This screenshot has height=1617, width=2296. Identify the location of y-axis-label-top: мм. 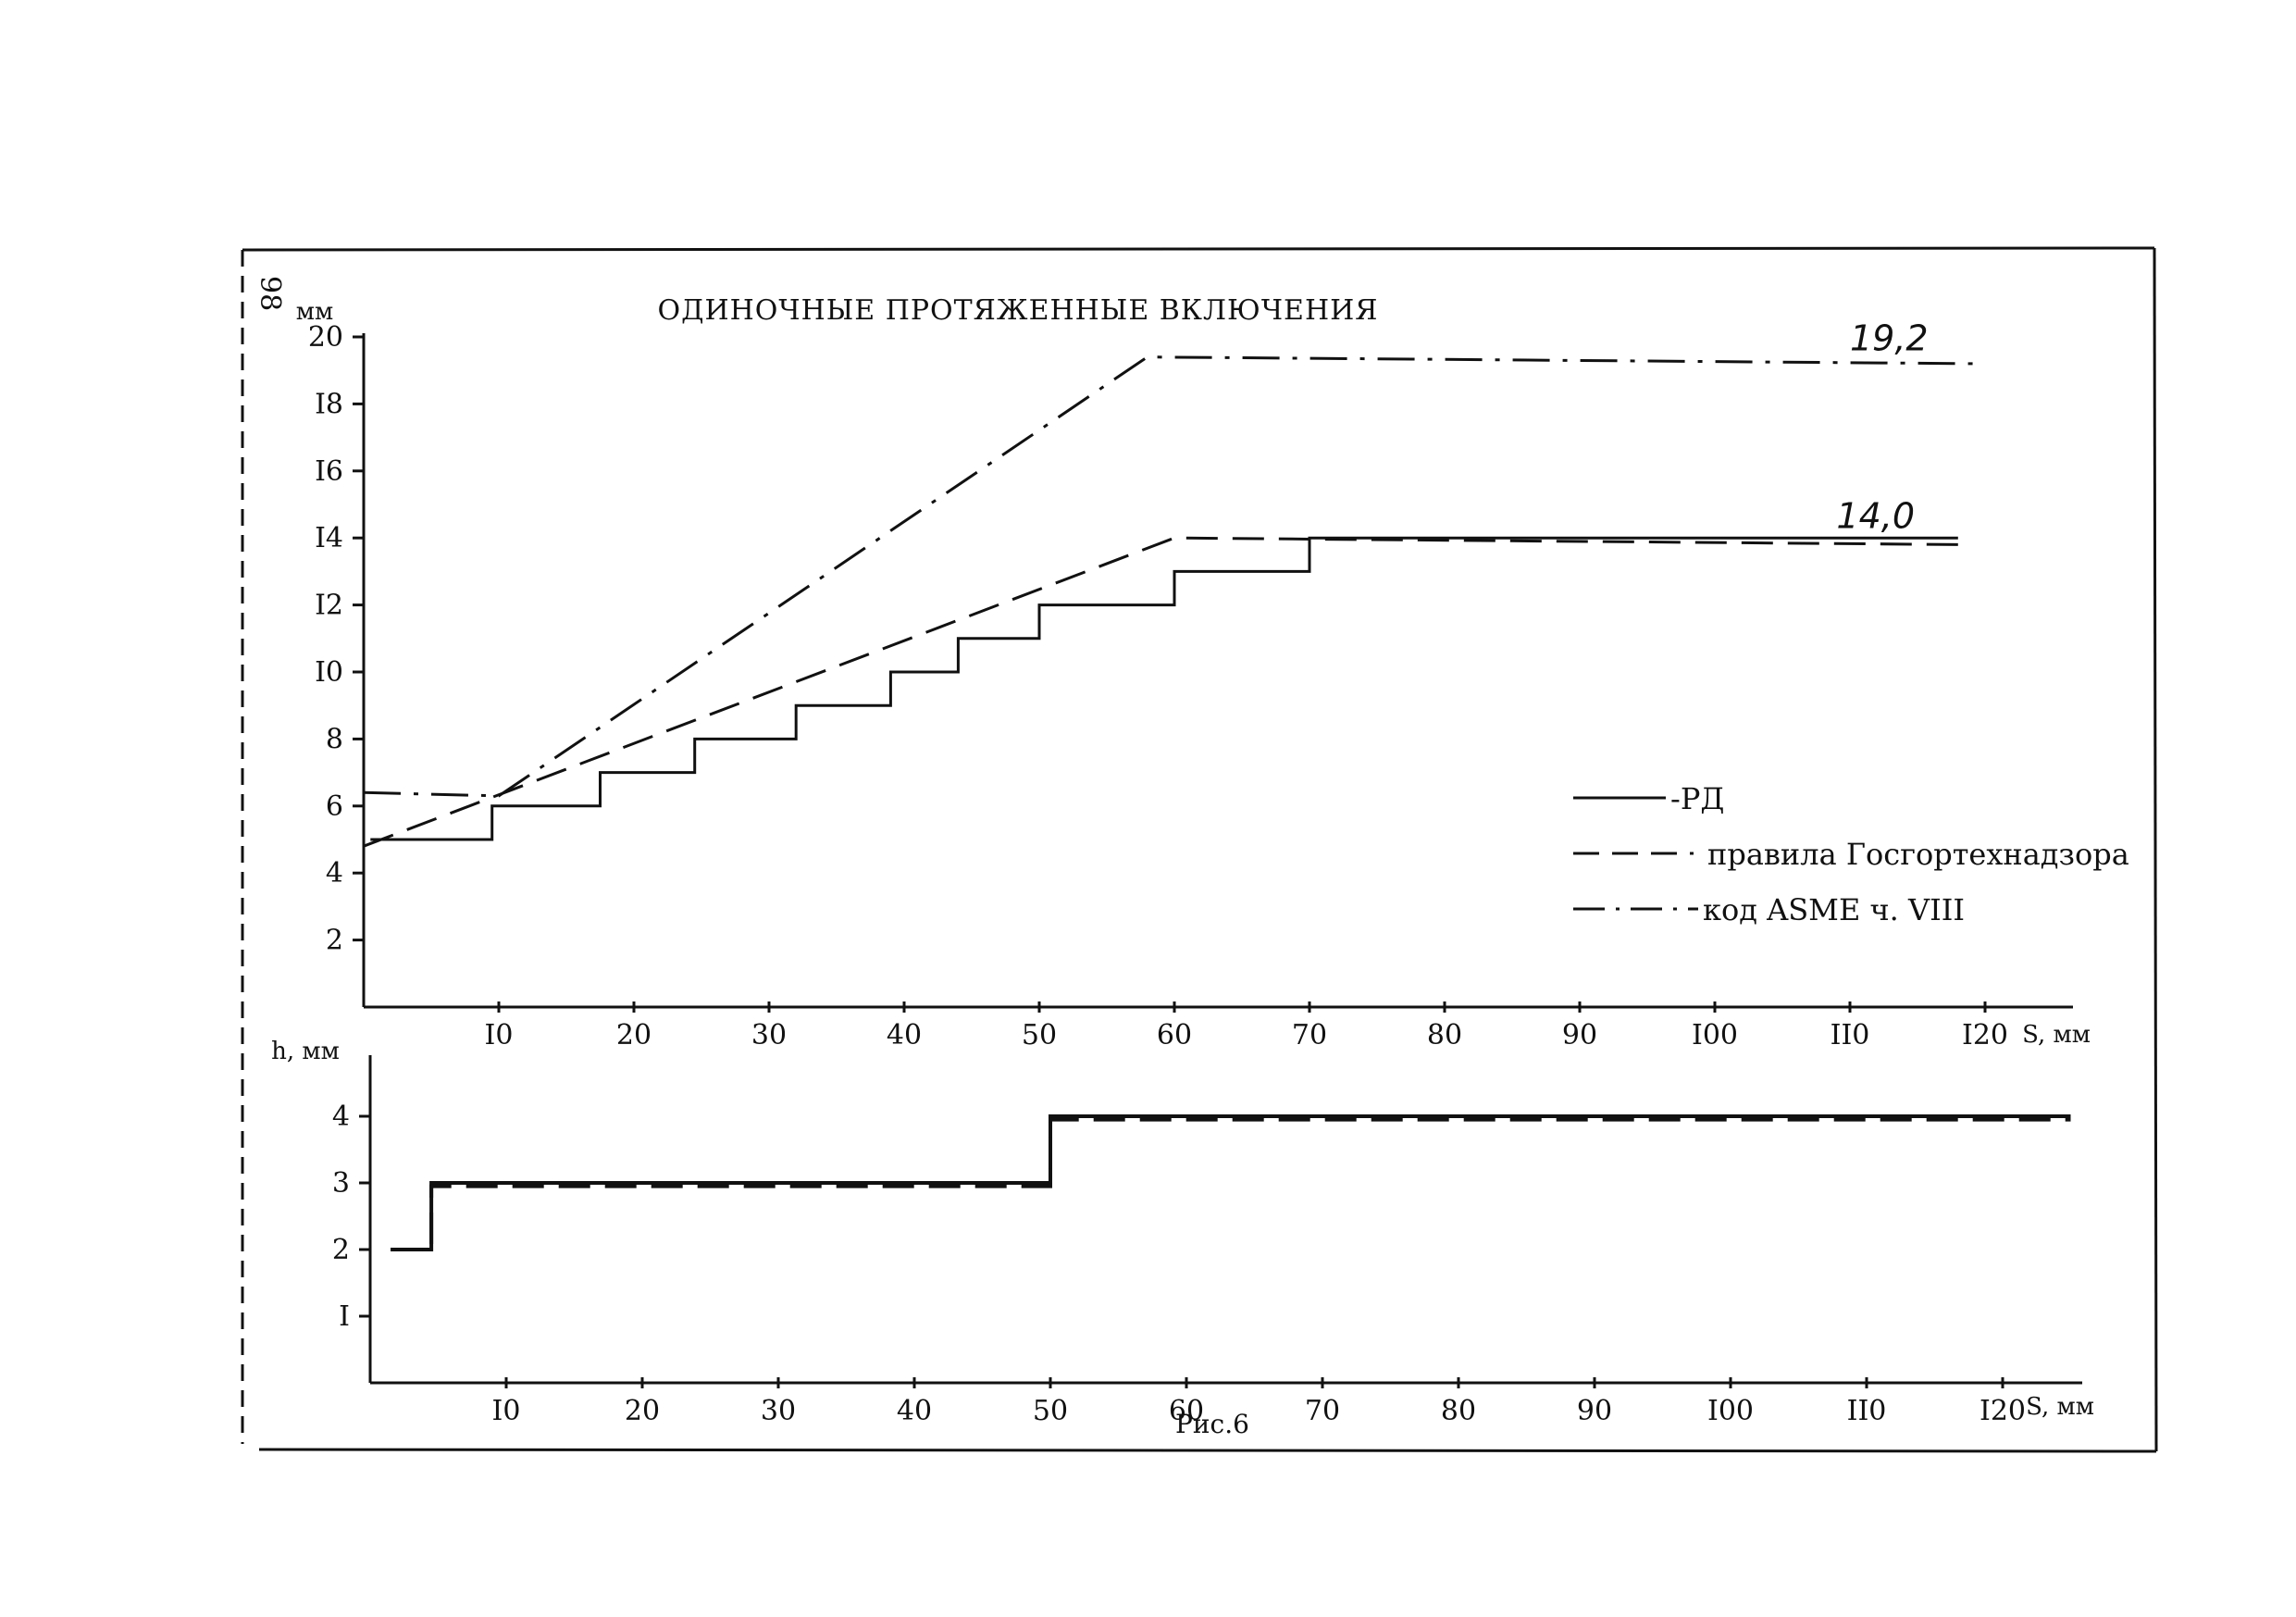
(314, 312).